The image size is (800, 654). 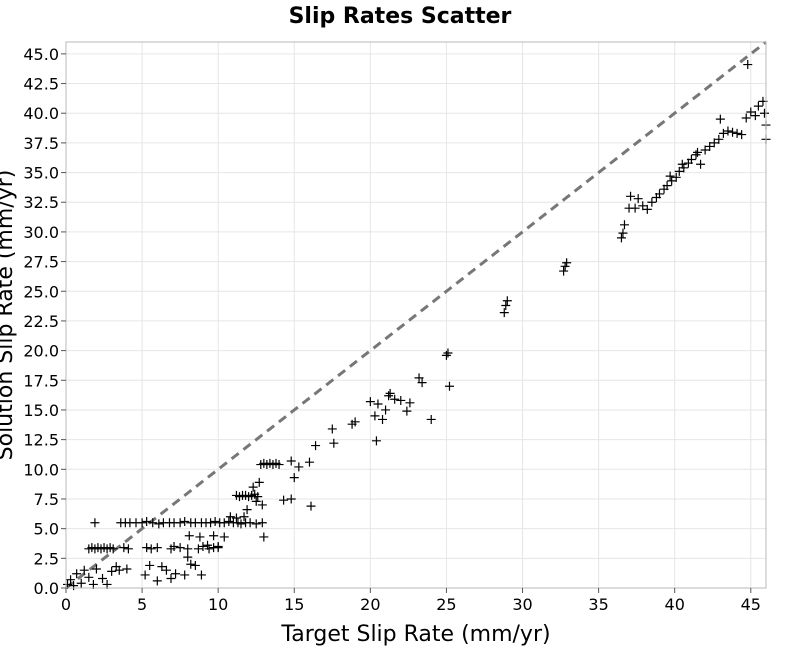 What do you see at coordinates (598, 604) in the screenshot?
I see `x-tick-label: 35` at bounding box center [598, 604].